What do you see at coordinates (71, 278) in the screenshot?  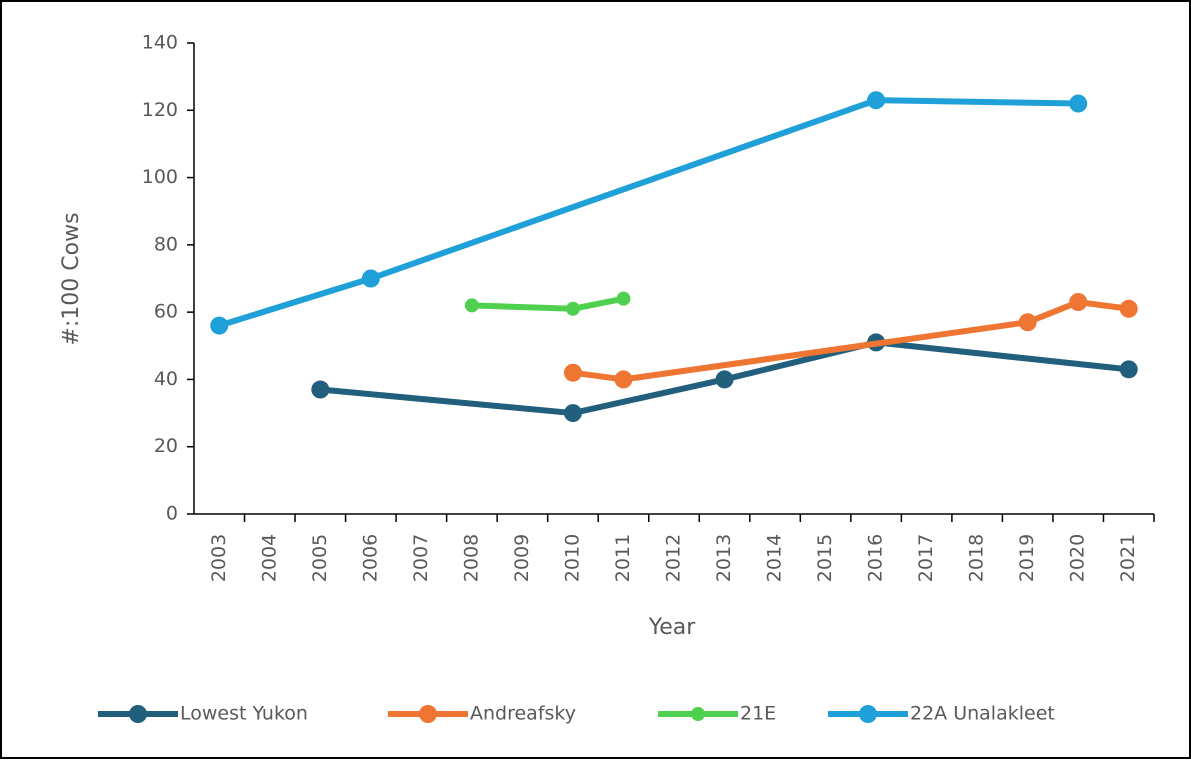 I see `y-axis-title: #:100 Cows` at bounding box center [71, 278].